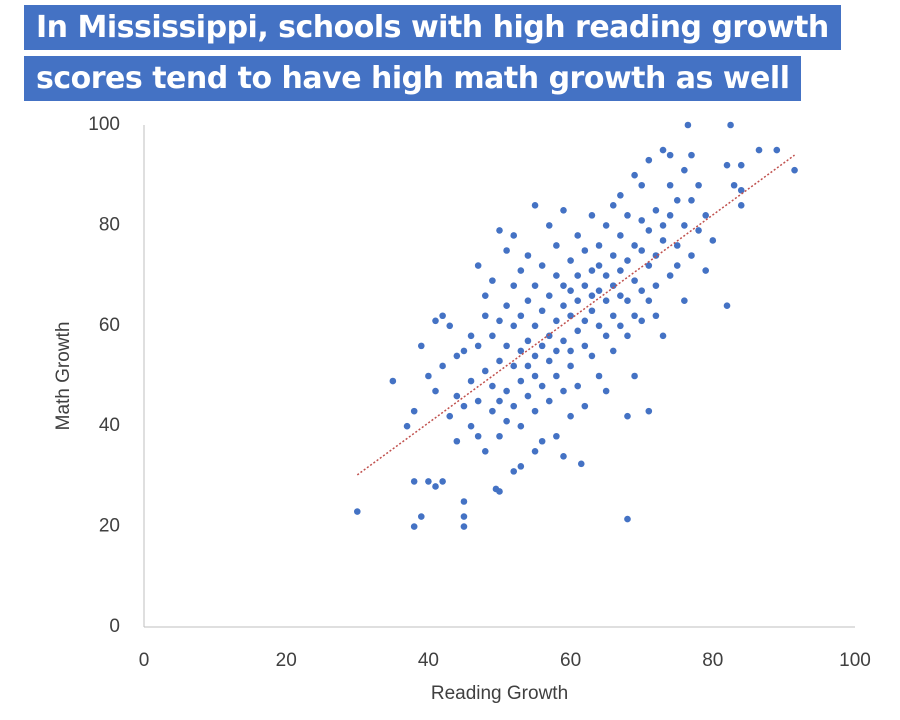  Describe the element at coordinates (144, 660) in the screenshot. I see `x-tick-label: 0` at that location.